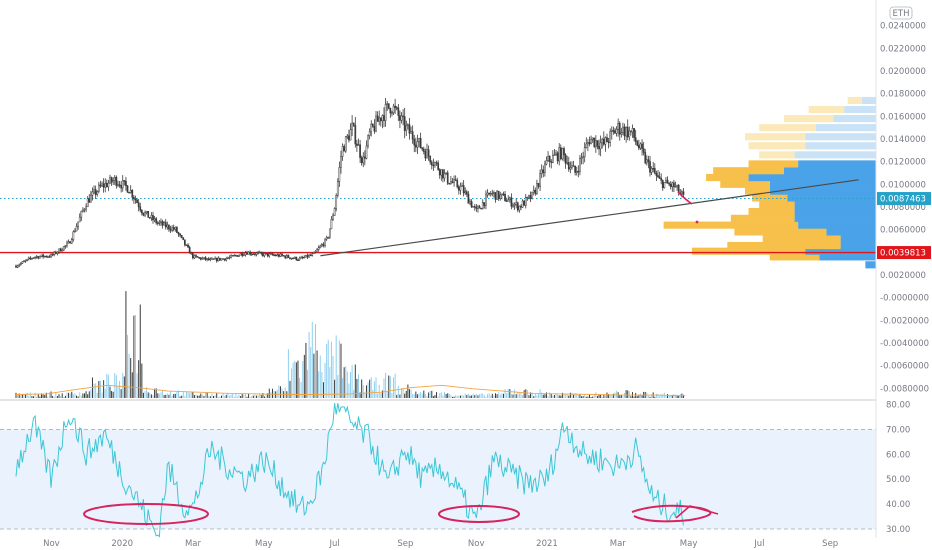 The image size is (932, 550). Describe the element at coordinates (898, 530) in the screenshot. I see `rsi-axis-label: 30.00` at that location.